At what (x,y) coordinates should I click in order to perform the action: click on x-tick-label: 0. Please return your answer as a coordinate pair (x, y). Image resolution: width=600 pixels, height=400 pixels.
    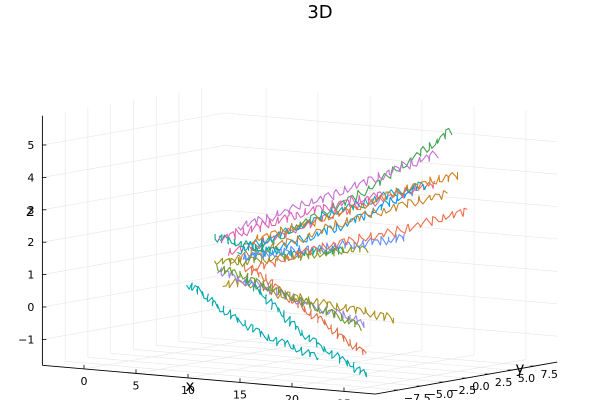
    Looking at the image, I should click on (84, 381).